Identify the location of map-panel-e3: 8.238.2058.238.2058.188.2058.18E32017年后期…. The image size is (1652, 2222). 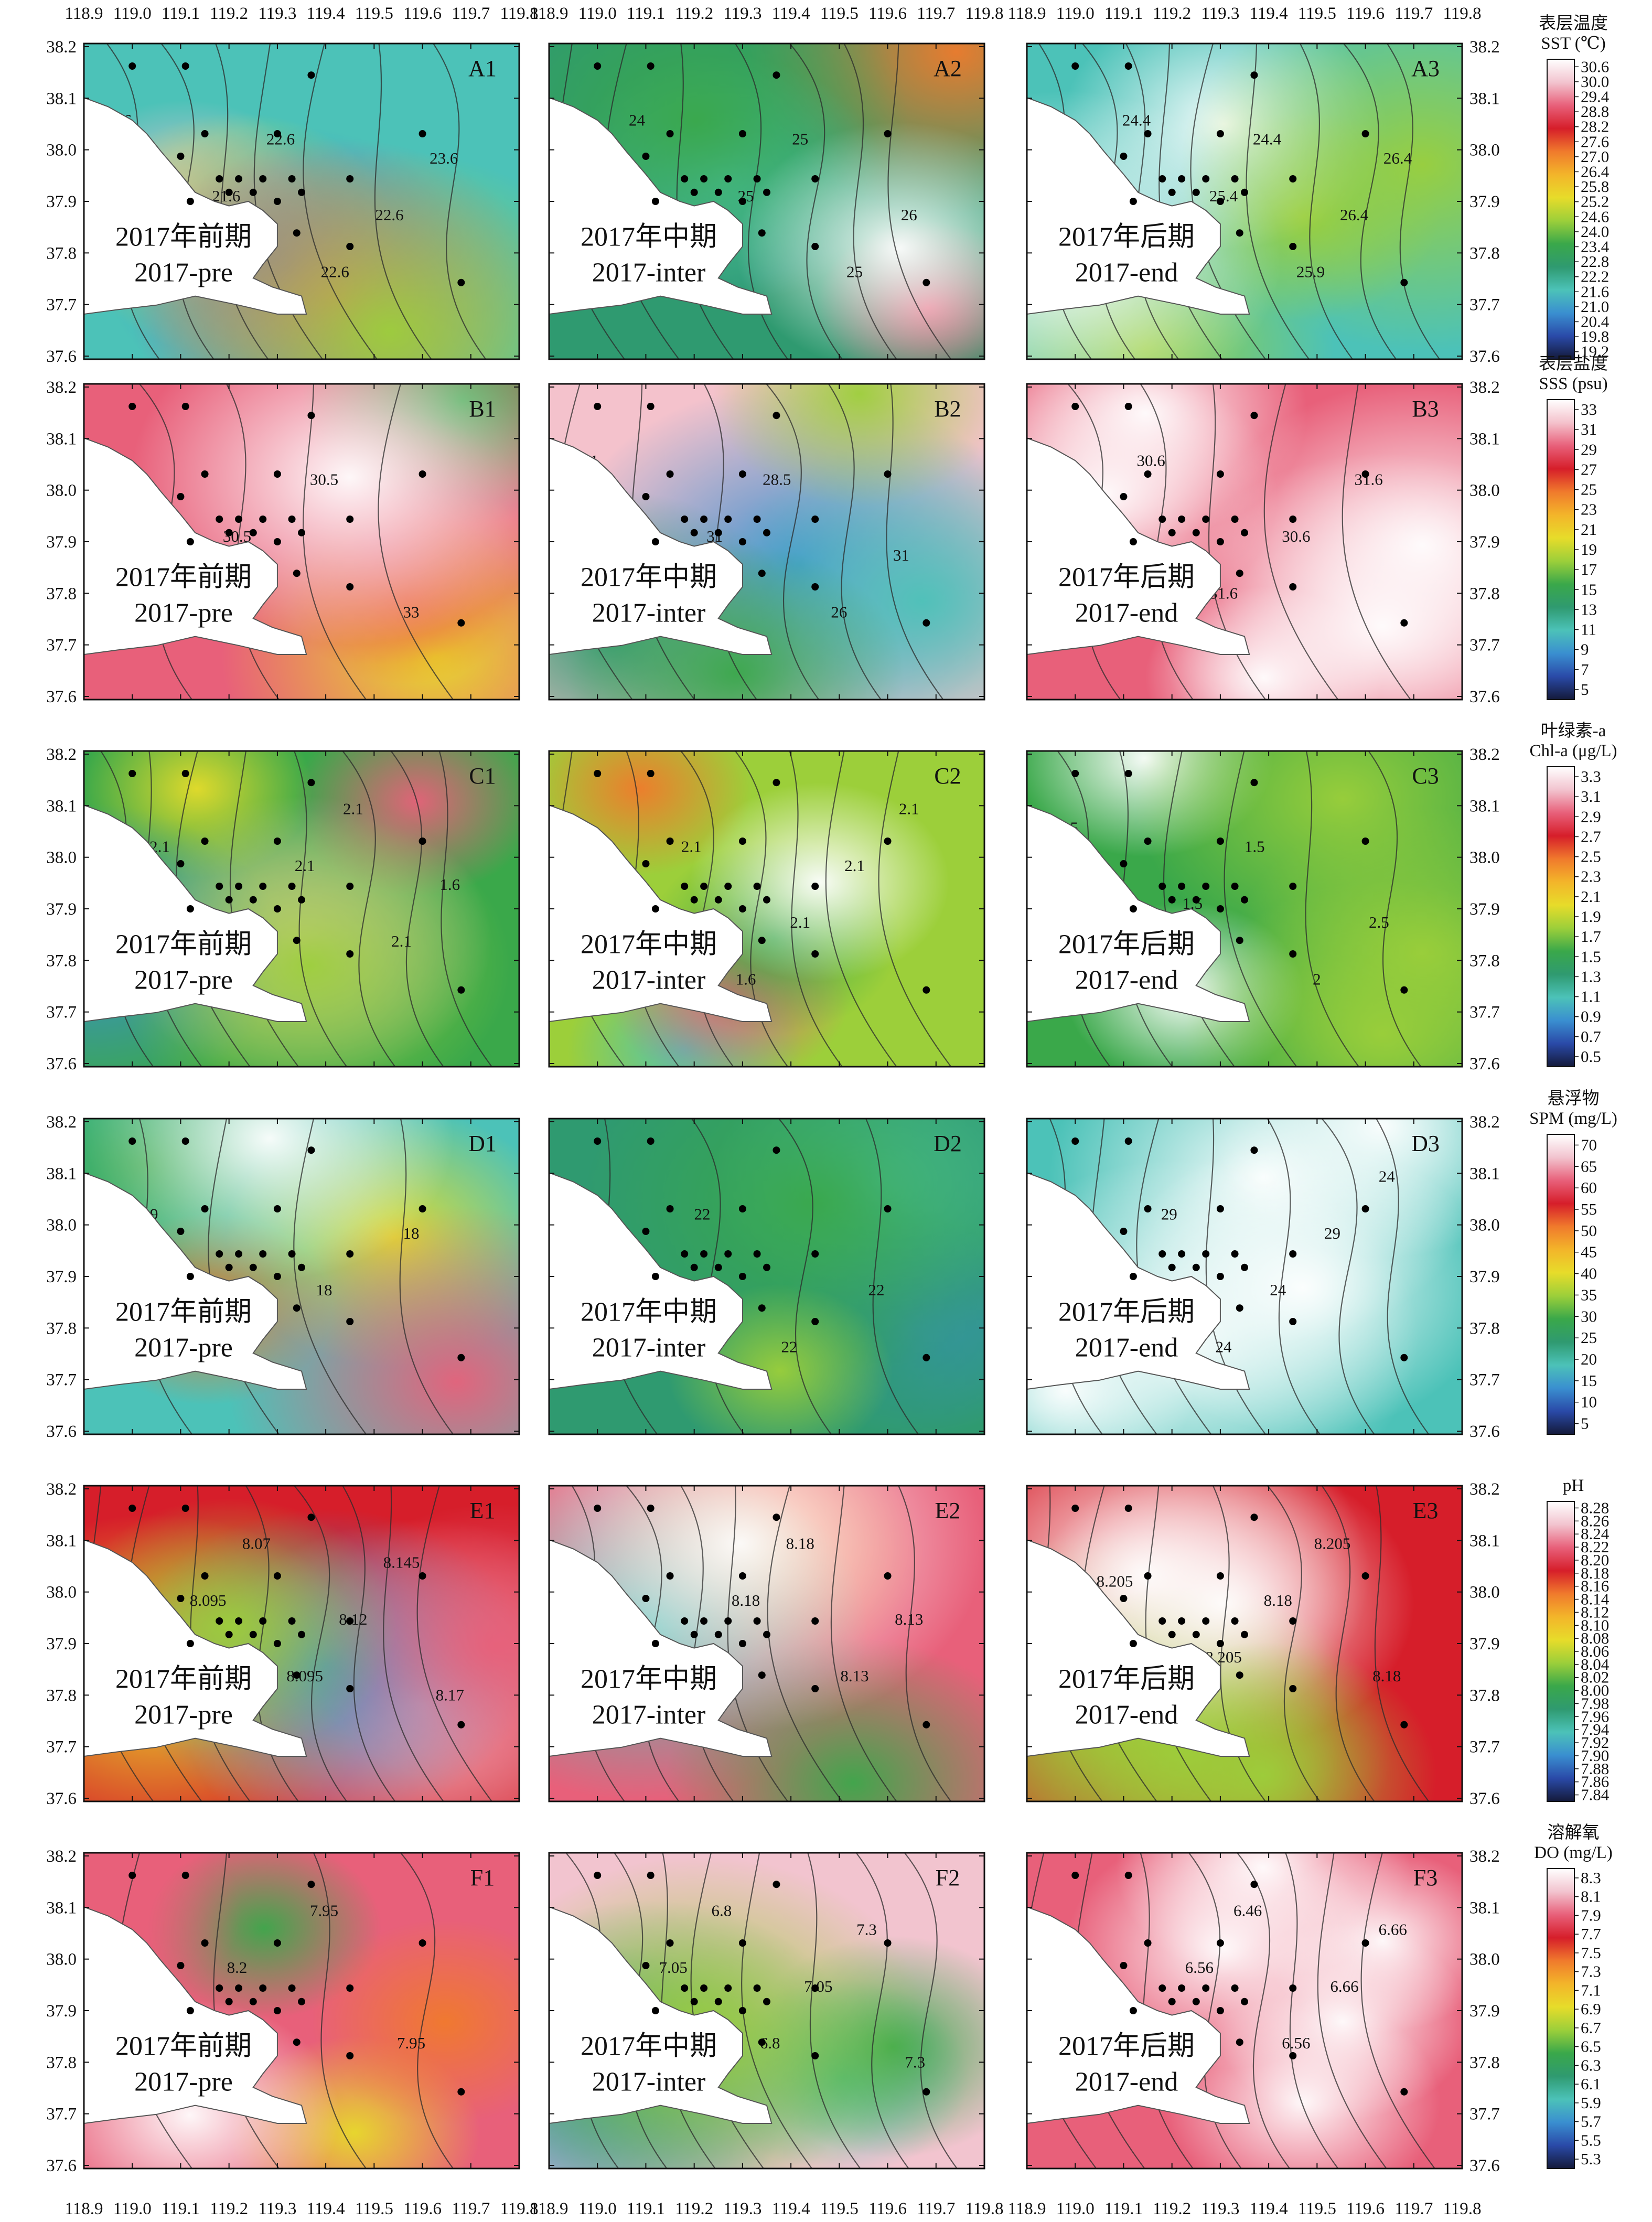
(1244, 1644).